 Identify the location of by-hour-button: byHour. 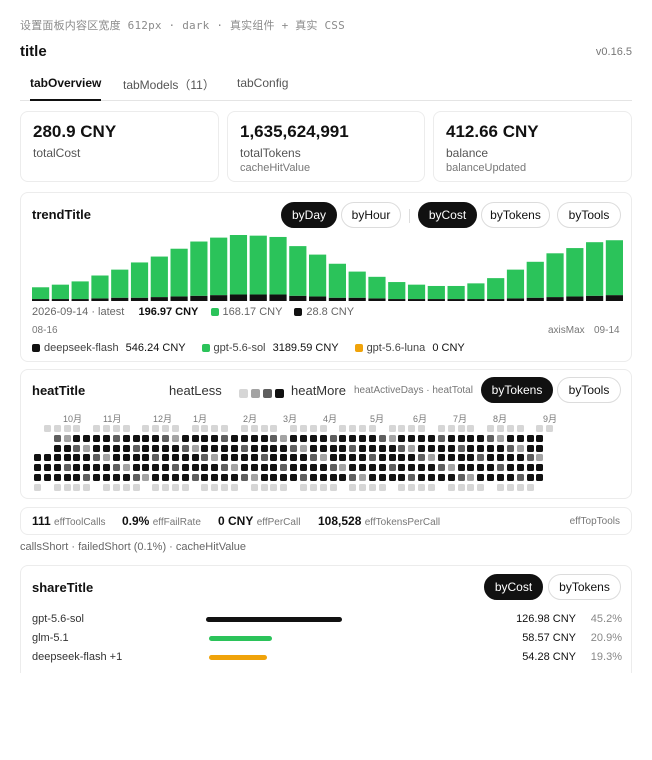
(371, 215).